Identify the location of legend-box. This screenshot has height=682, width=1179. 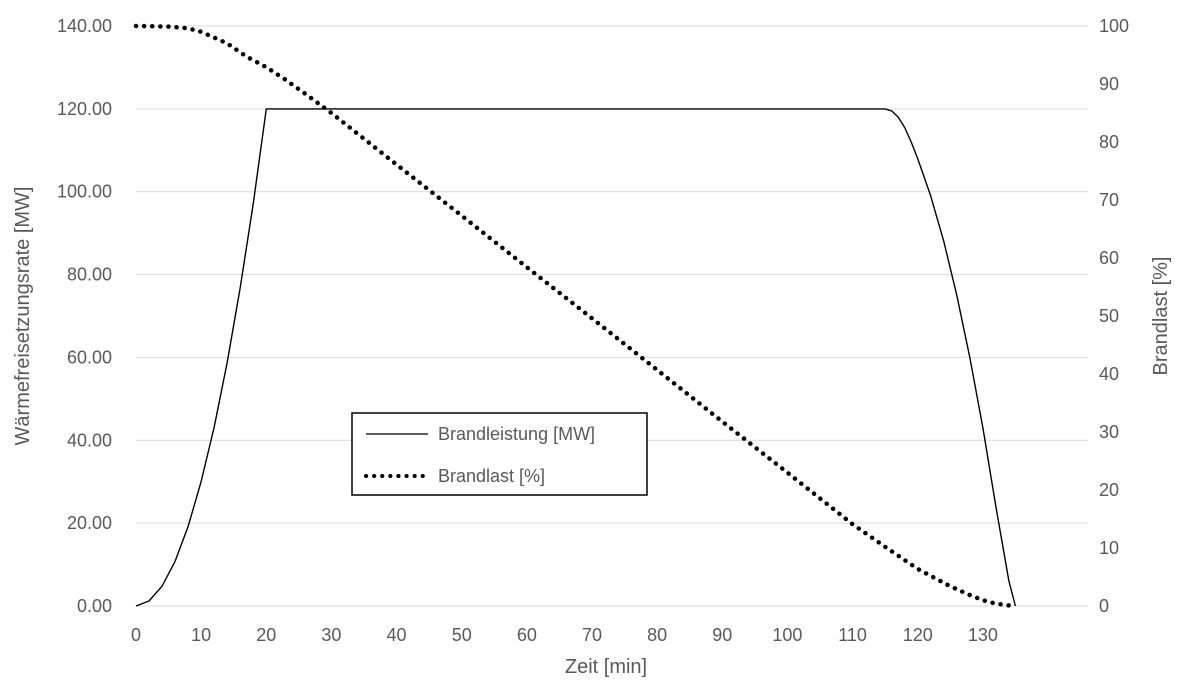
(499, 454).